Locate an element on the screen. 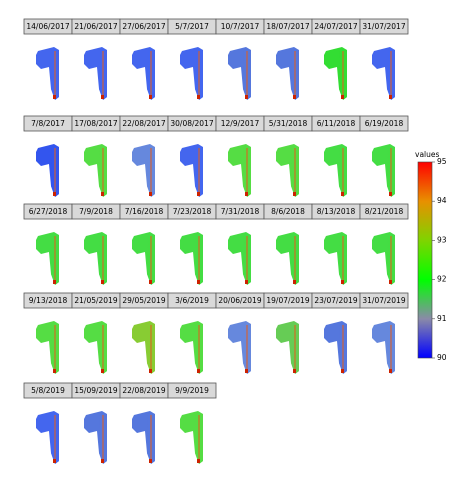 The height and width of the screenshot is (499, 474). panel-label: 8/21/2018 is located at coordinates (384, 211).